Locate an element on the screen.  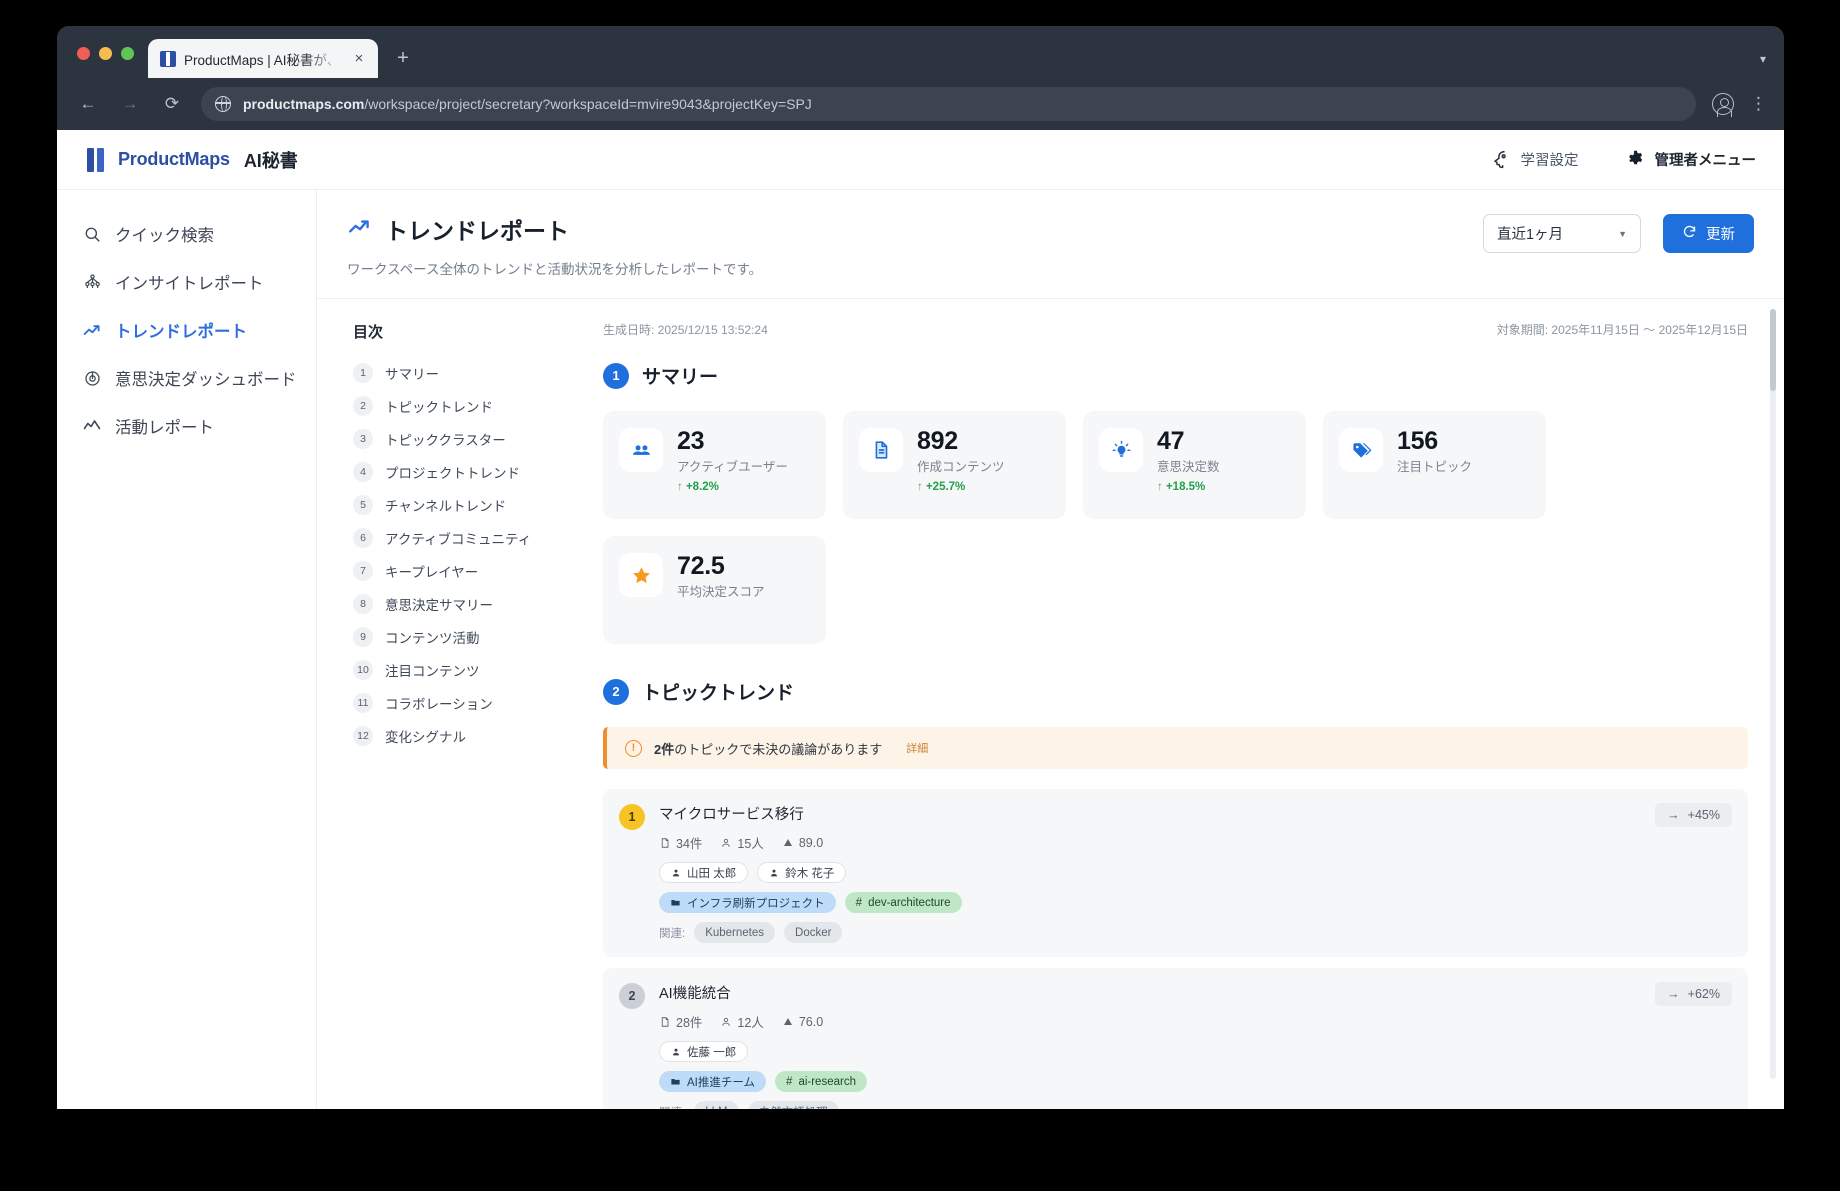
toc-item-number: 7 is located at coordinates (363, 571).